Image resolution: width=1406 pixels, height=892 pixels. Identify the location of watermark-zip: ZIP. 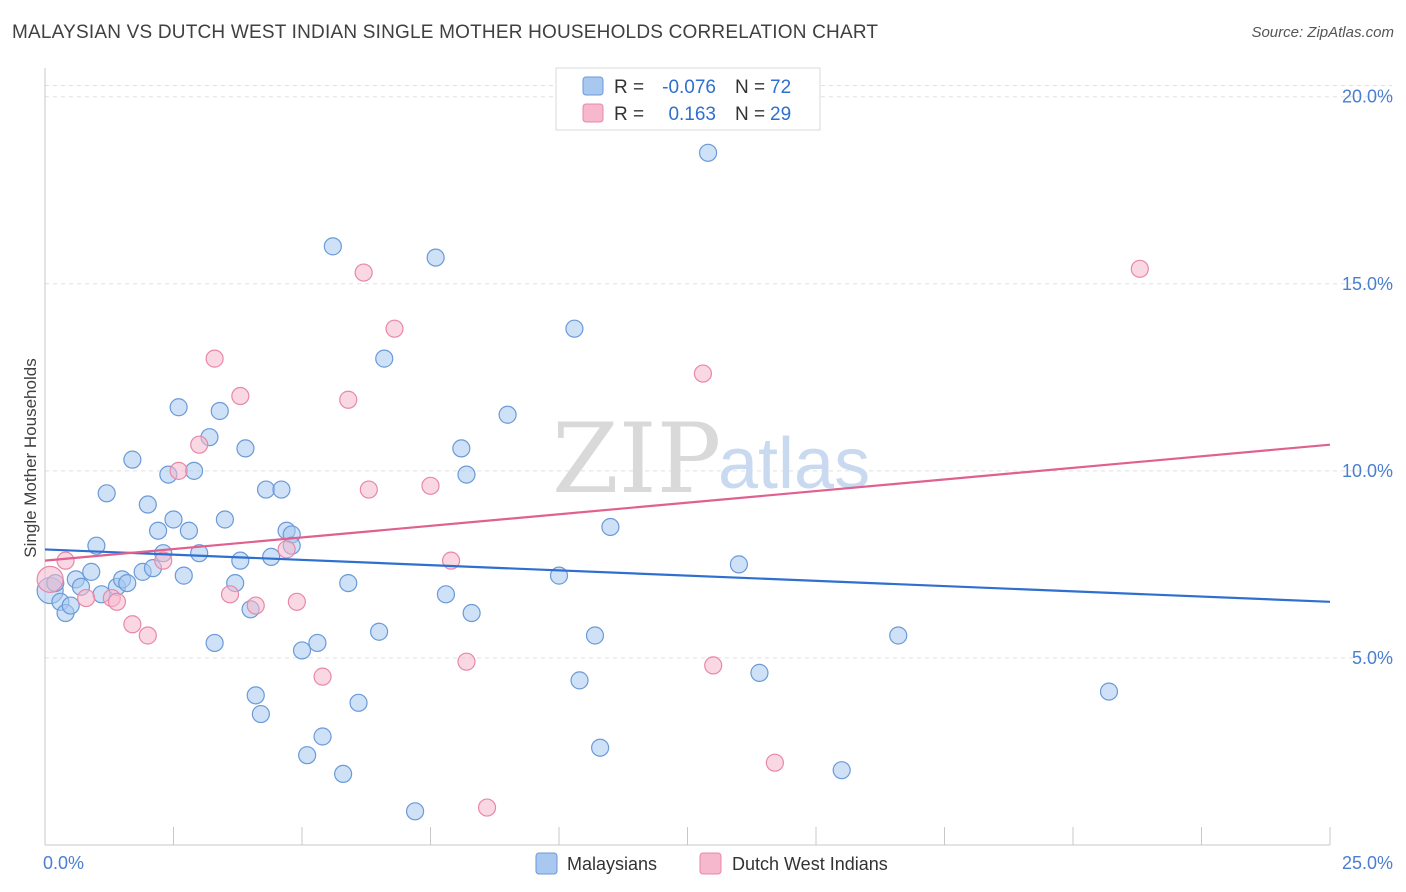
(636, 459).